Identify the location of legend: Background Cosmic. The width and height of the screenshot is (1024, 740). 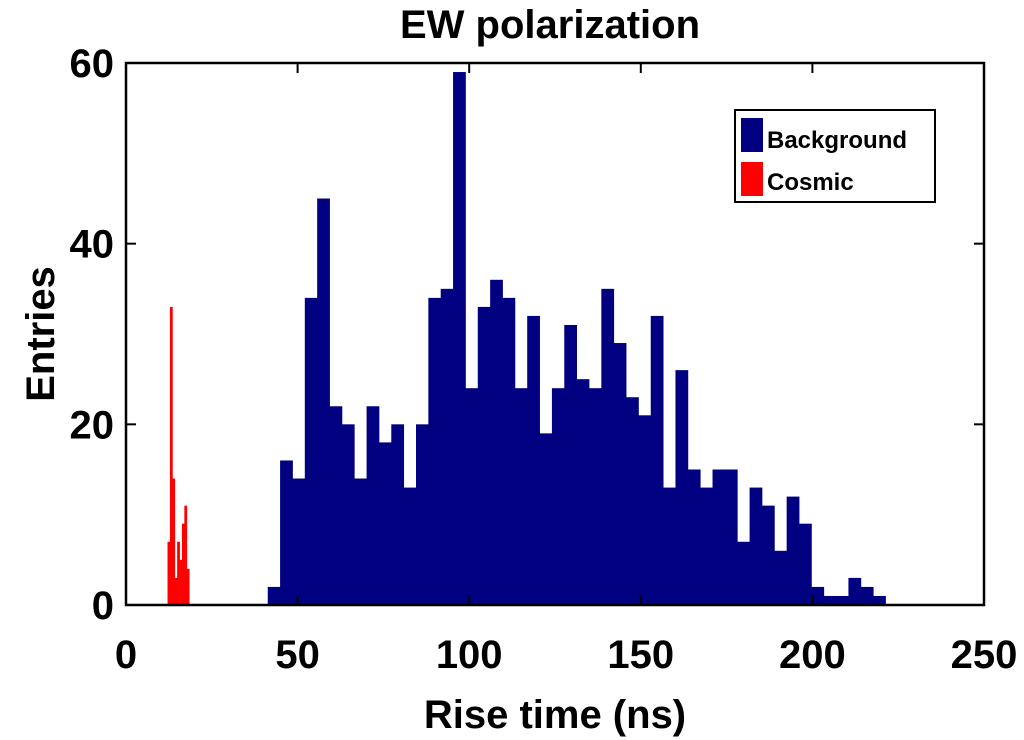
(835, 156).